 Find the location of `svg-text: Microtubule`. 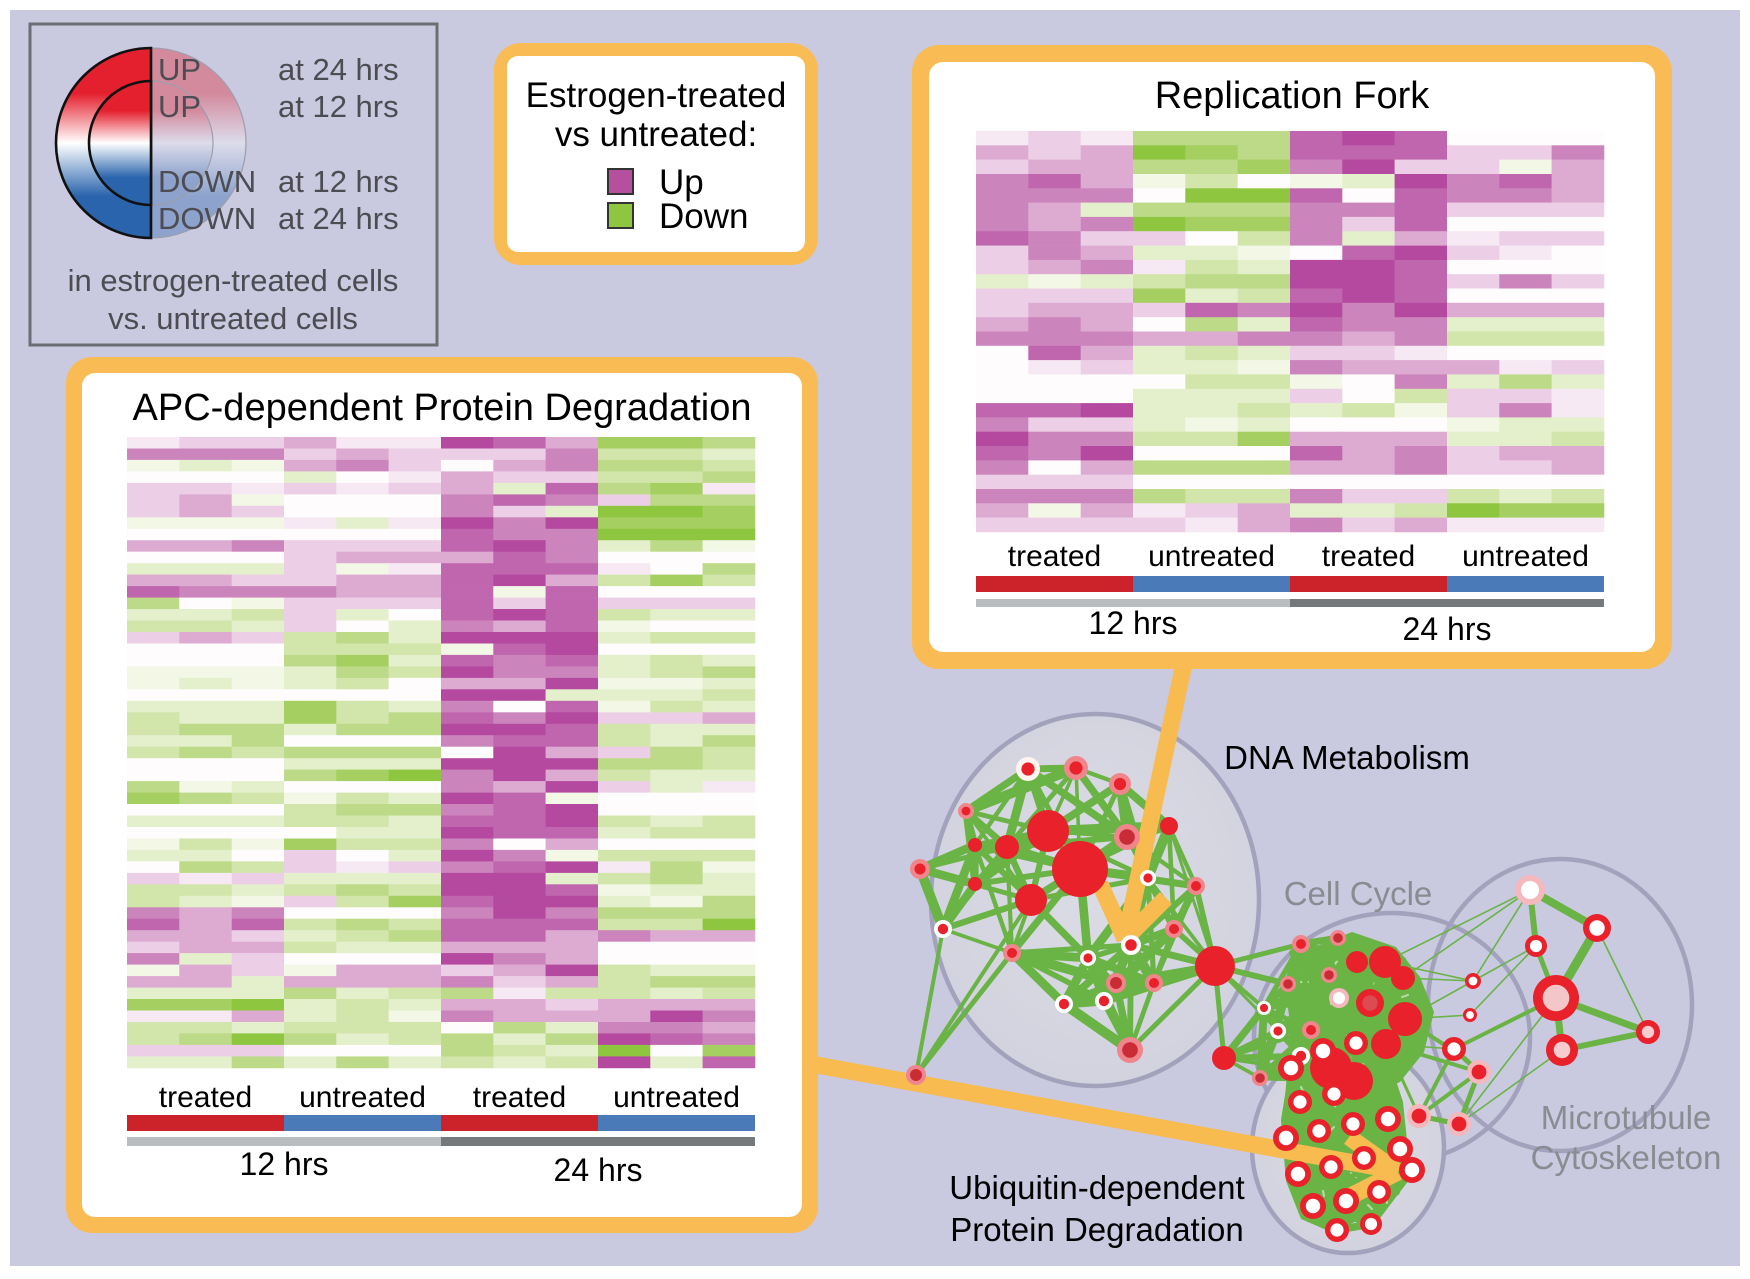

svg-text: Microtubule is located at coordinates (1626, 1117).